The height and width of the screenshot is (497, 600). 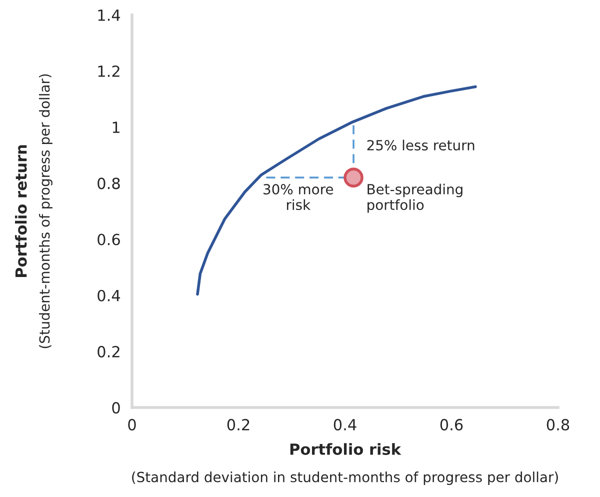 I want to click on y-tick-label: 1.2, so click(x=109, y=71).